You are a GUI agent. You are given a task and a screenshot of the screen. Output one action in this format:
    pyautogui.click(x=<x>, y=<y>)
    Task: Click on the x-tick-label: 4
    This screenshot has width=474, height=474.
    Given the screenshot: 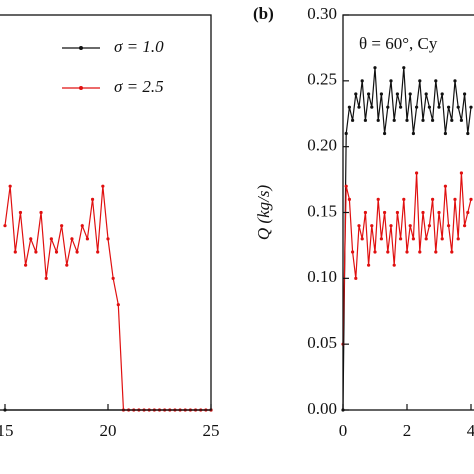 What is the action you would take?
    pyautogui.click(x=470, y=430)
    